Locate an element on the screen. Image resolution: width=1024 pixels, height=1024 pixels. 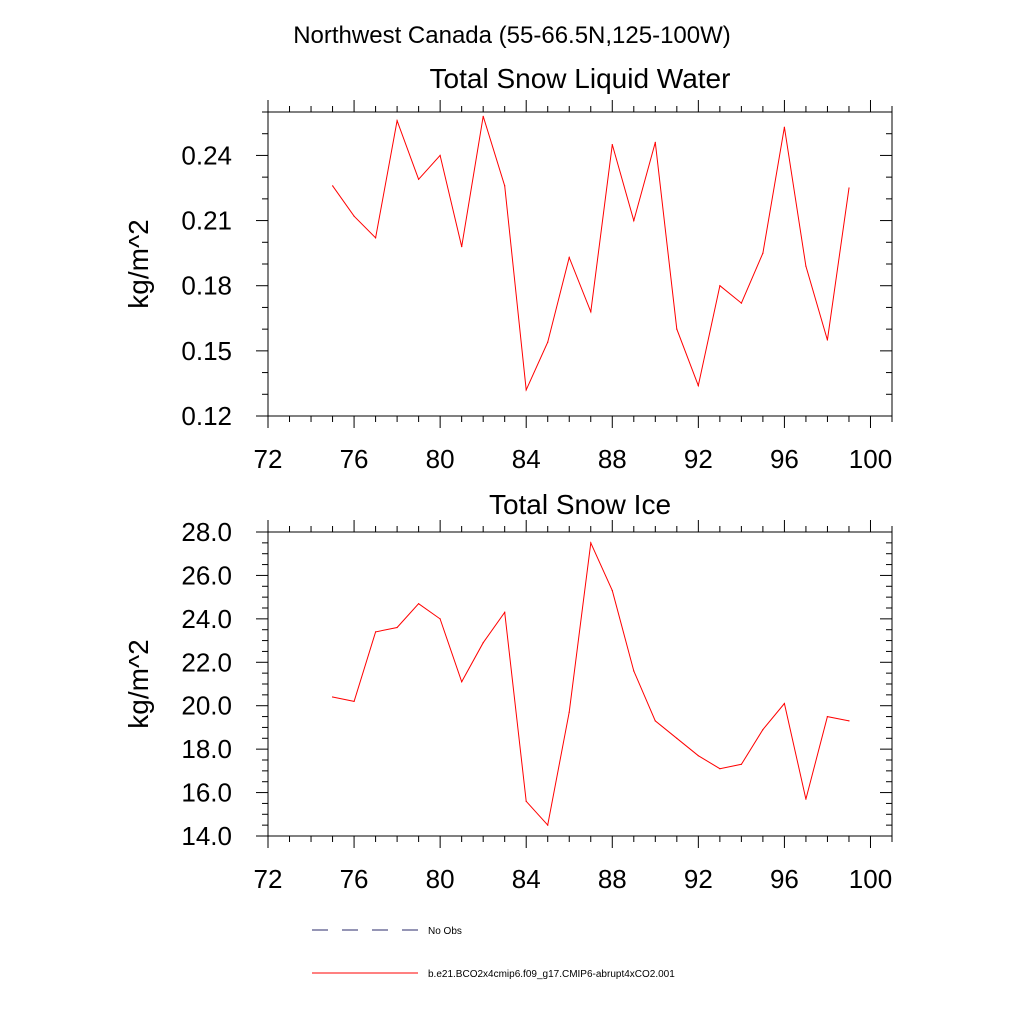
y-tick-label: 0.12 is located at coordinates (206, 416).